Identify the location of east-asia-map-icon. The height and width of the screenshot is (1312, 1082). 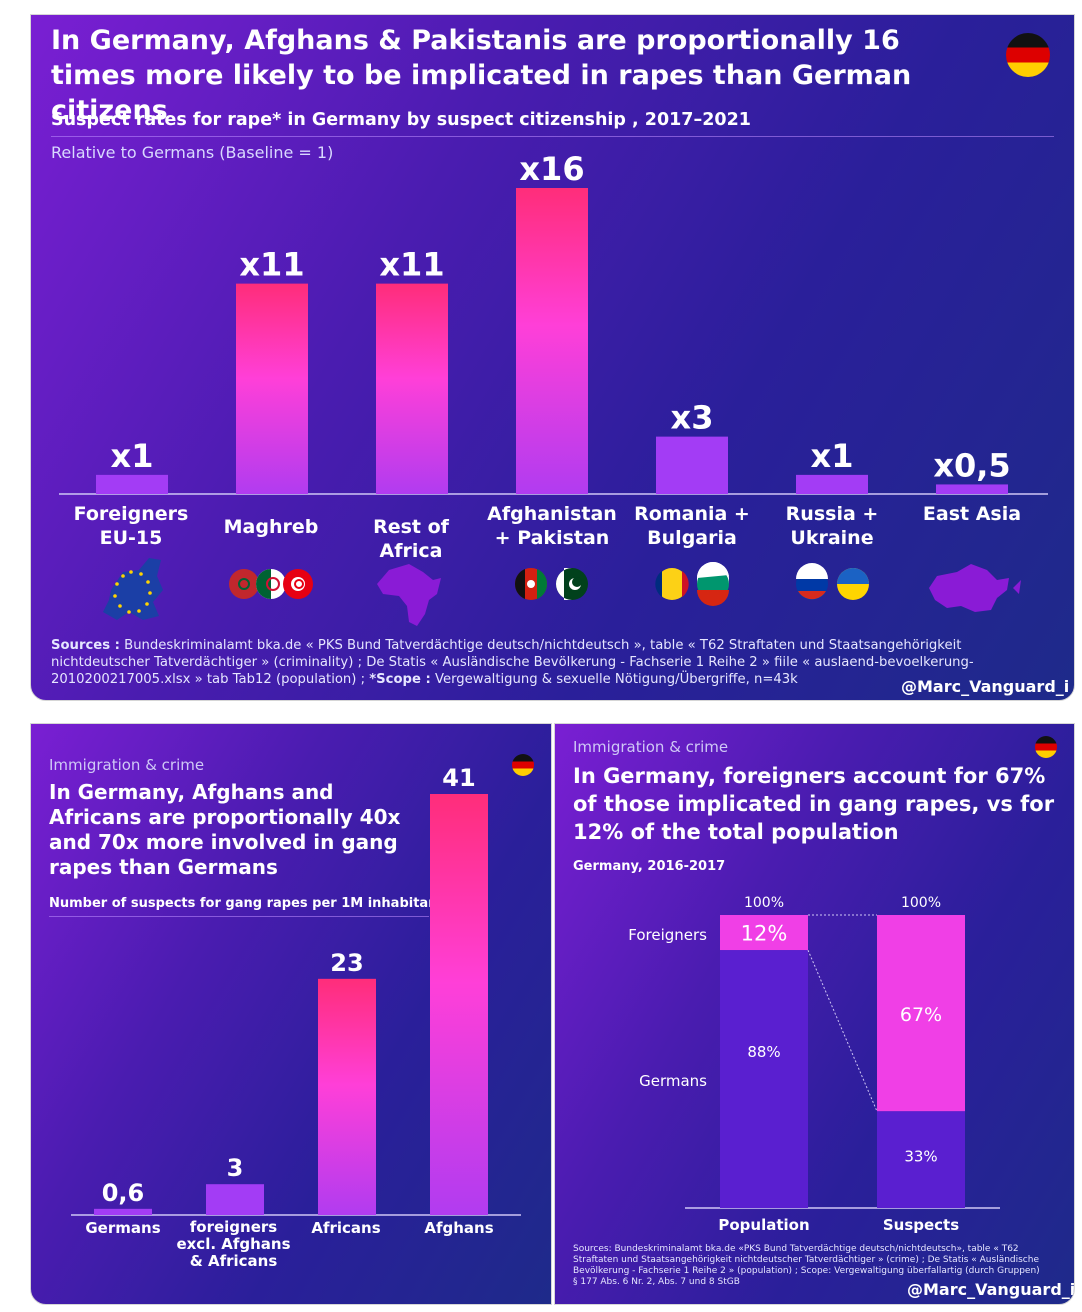
(975, 588).